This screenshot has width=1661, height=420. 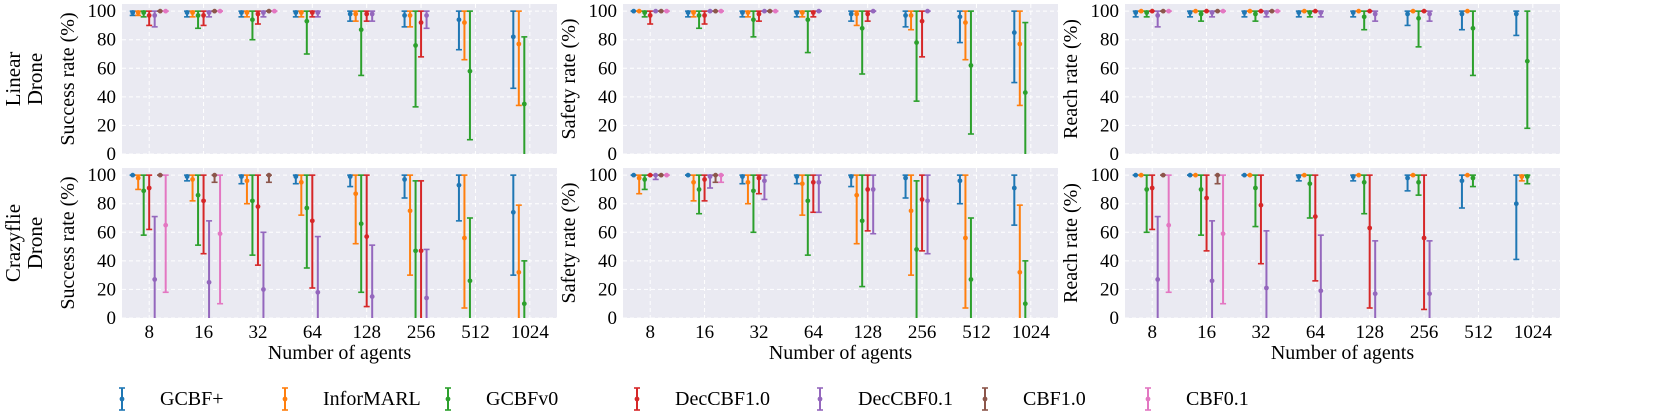 What do you see at coordinates (1337, 205) in the screenshot?
I see `series-GCBFv0` at bounding box center [1337, 205].